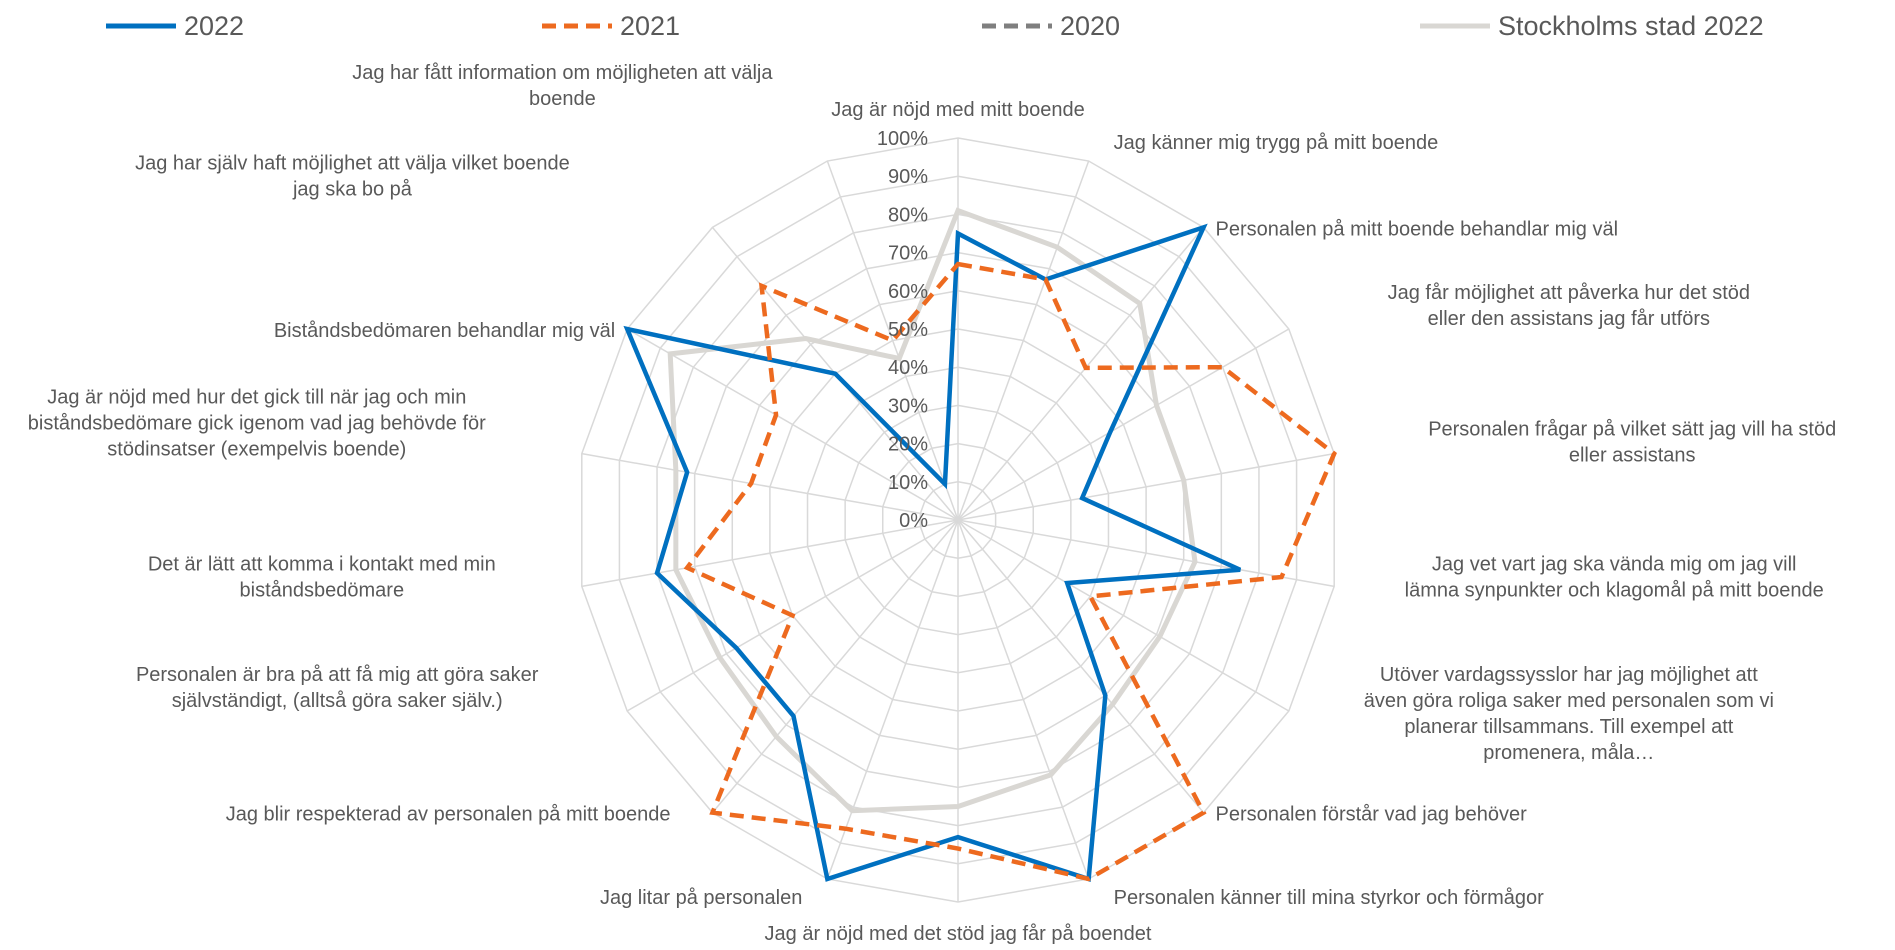 Image resolution: width=1895 pixels, height=950 pixels. Describe the element at coordinates (908, 483) in the screenshot. I see `tick-label: 10%` at that location.